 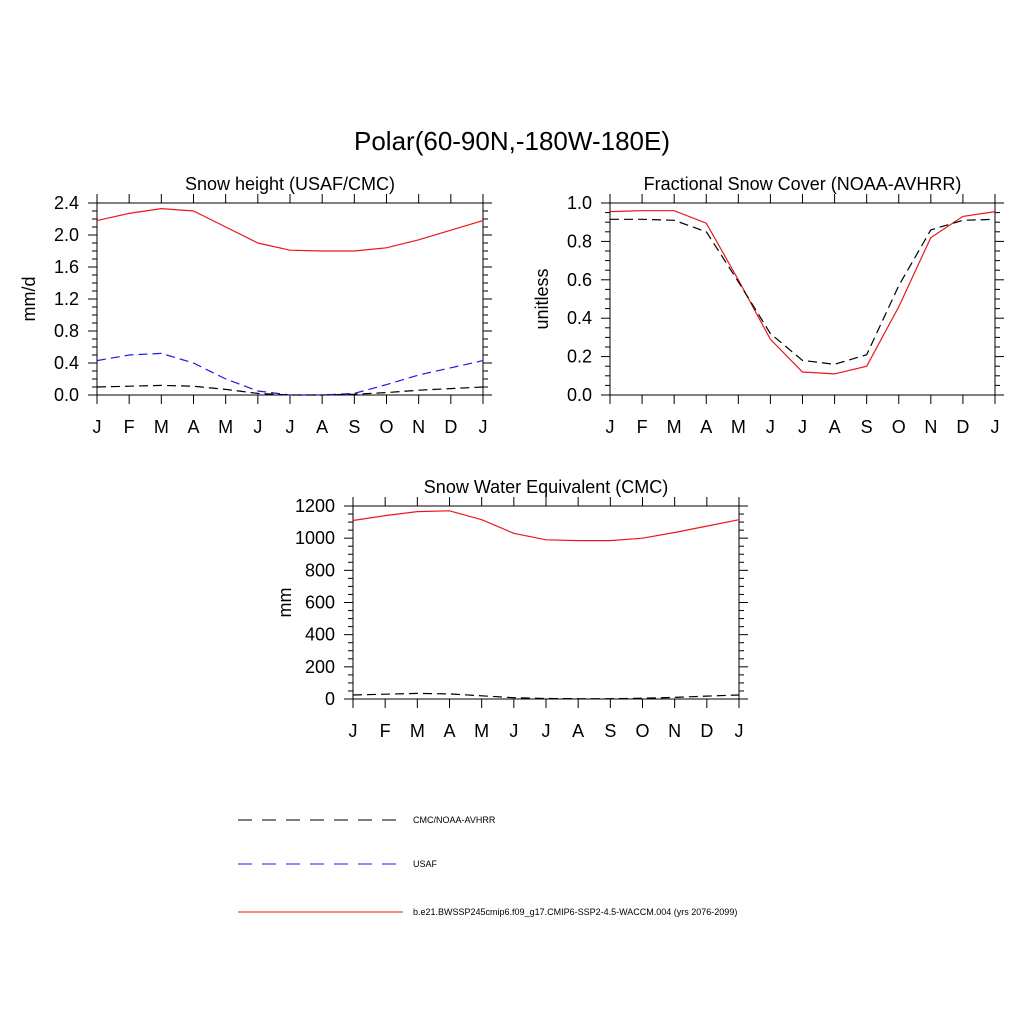 I want to click on y-tick-label: 400, so click(x=320, y=635).